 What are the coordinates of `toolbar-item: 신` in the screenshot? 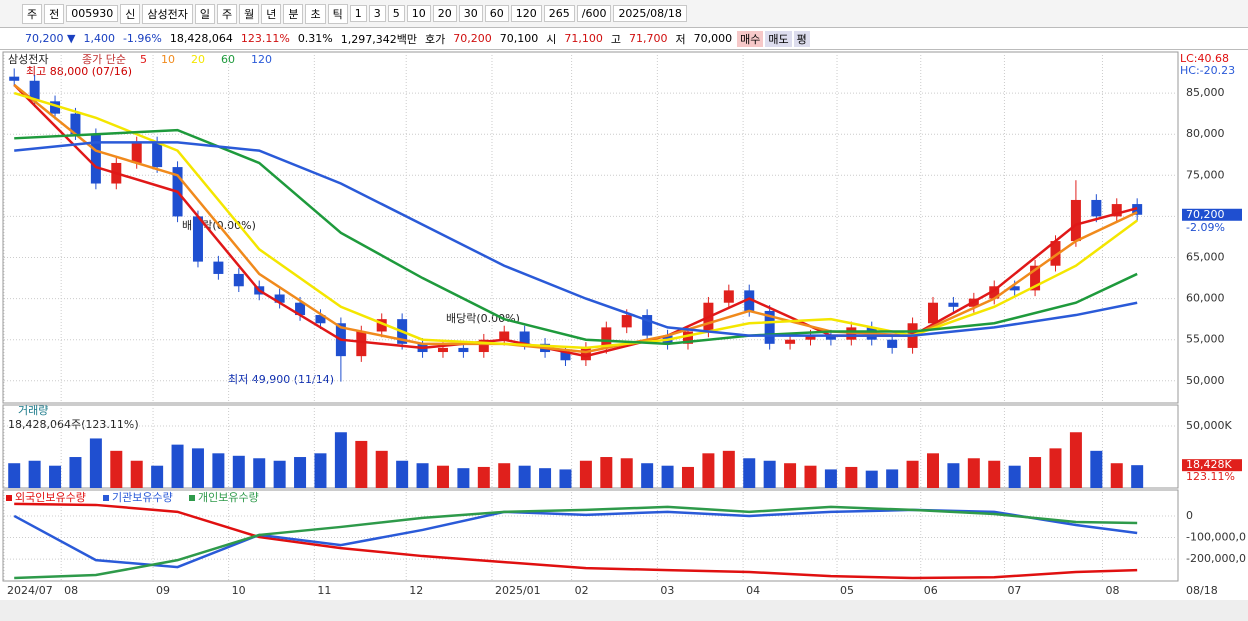 It's located at (130, 13).